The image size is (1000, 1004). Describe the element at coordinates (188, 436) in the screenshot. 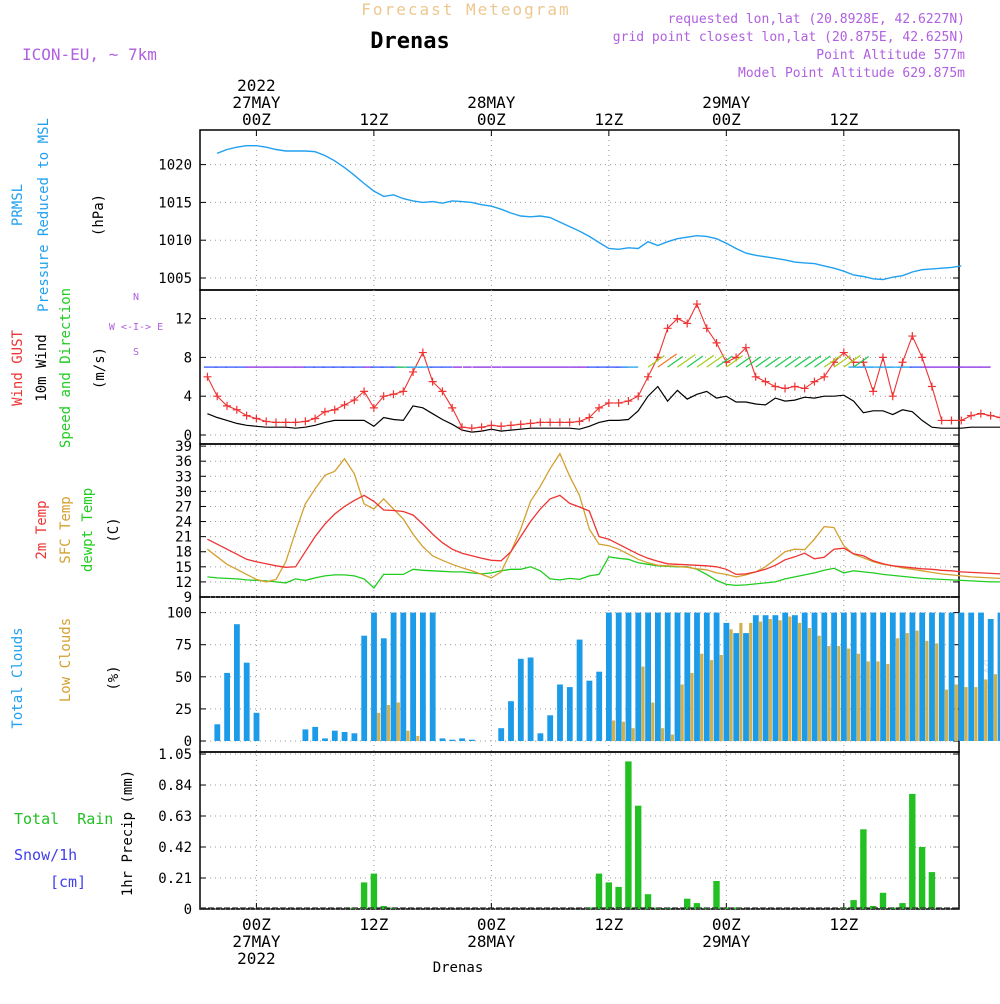

I see `y-tick-label: 0` at that location.